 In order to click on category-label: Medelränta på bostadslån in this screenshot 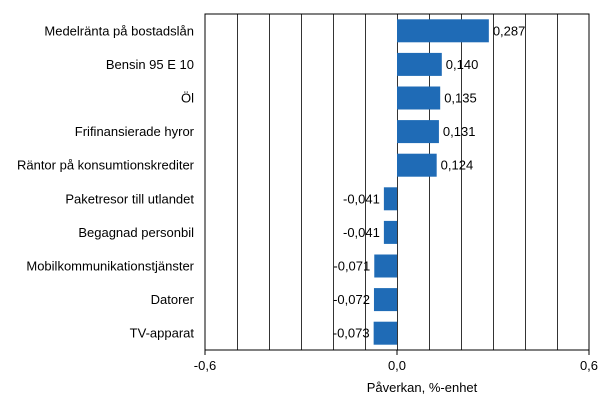, I will do `click(119, 30)`.